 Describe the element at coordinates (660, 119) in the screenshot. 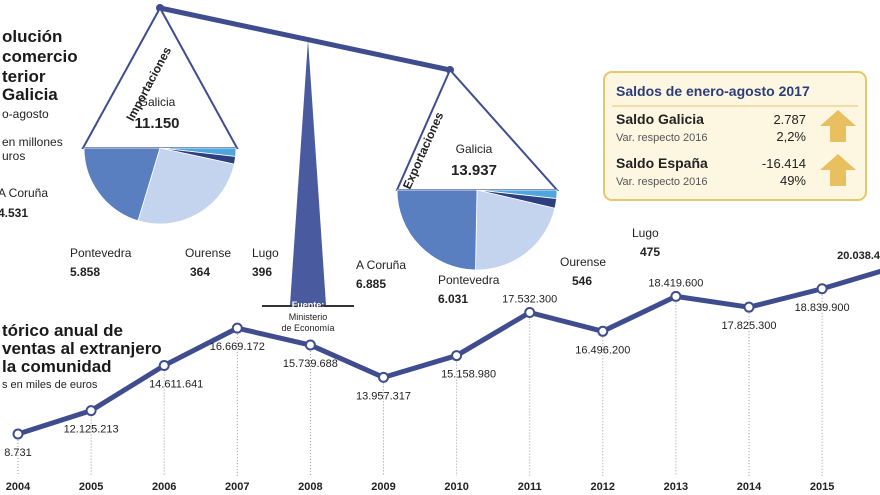

I see `saldo-name: Saldo Galicia` at that location.